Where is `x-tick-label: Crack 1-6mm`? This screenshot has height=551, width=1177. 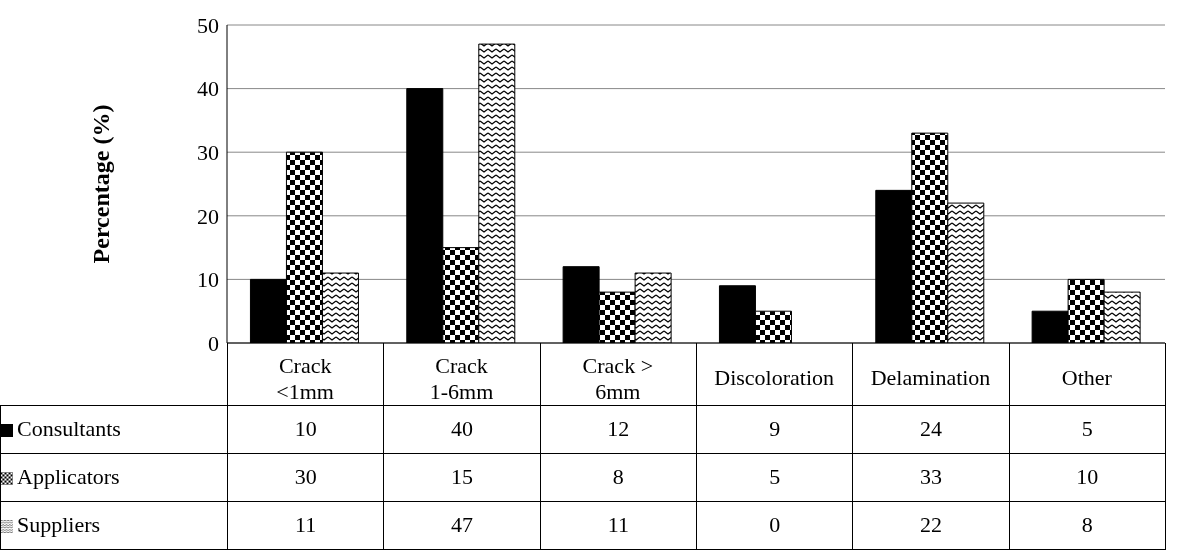 x-tick-label: Crack 1-6mm is located at coordinates (461, 378).